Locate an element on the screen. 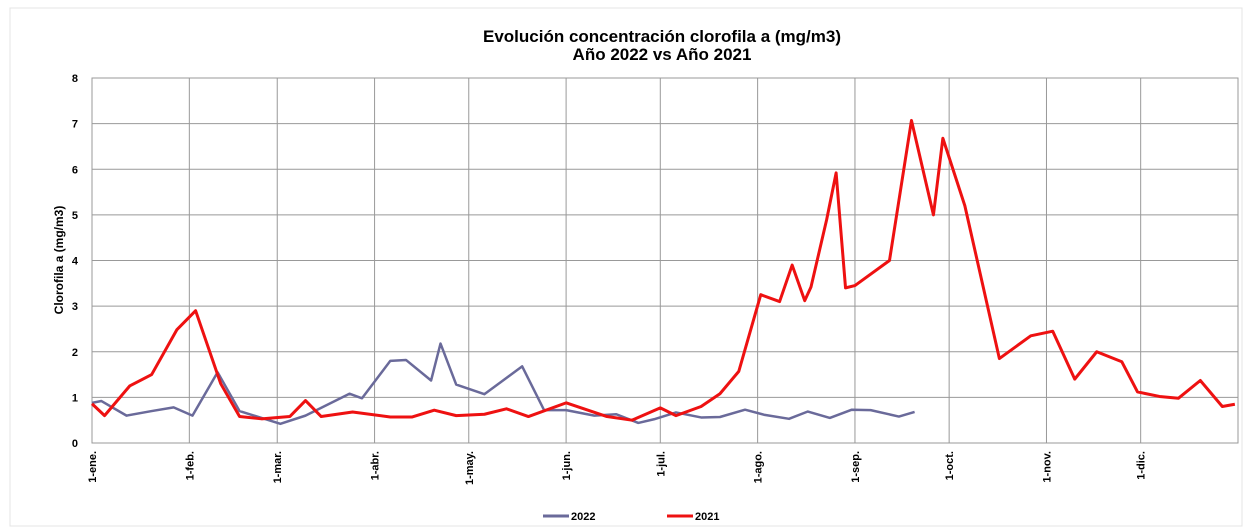 This screenshot has height=530, width=1247. x-tick-label: 1-jun. is located at coordinates (567, 465).